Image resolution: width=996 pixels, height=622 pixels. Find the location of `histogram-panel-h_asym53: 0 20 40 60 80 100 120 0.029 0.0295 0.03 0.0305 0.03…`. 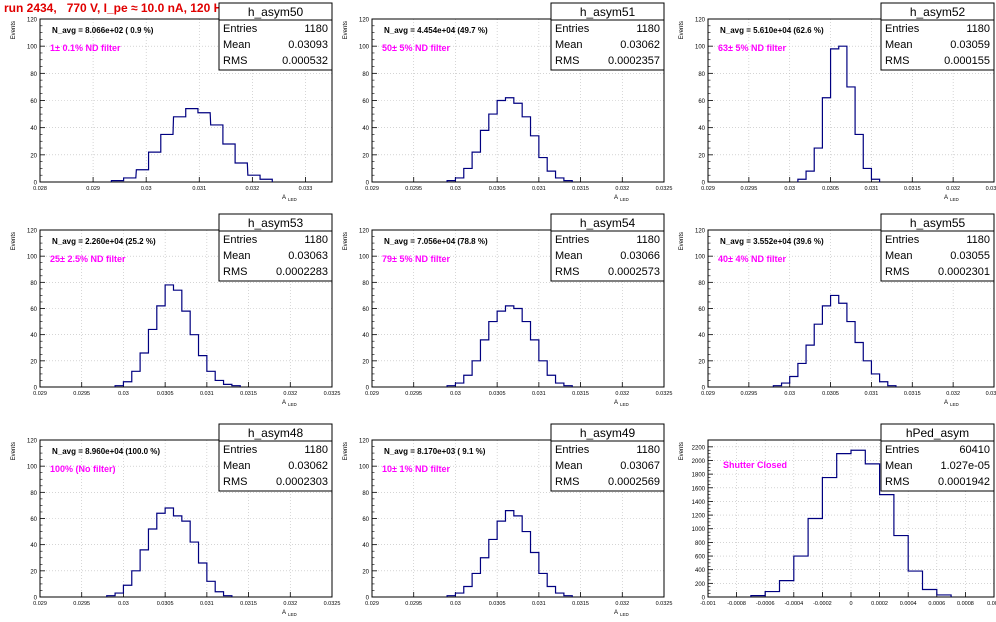

histogram-panel-h_asym53: 0 20 40 60 80 100 120 0.029 0.0295 0.03 0.0305 0.03… is located at coordinates (175, 310).